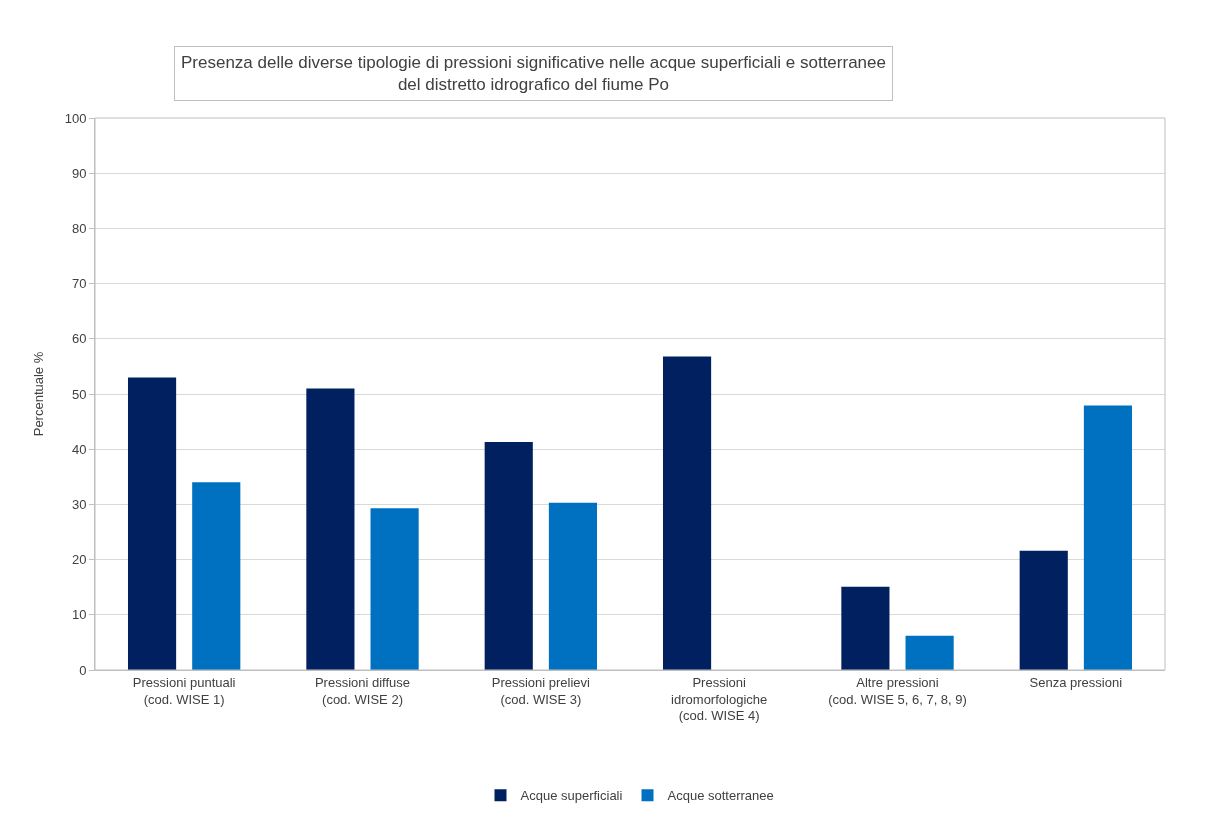  What do you see at coordinates (79, 615) in the screenshot?
I see `y-tick-label: 10` at bounding box center [79, 615].